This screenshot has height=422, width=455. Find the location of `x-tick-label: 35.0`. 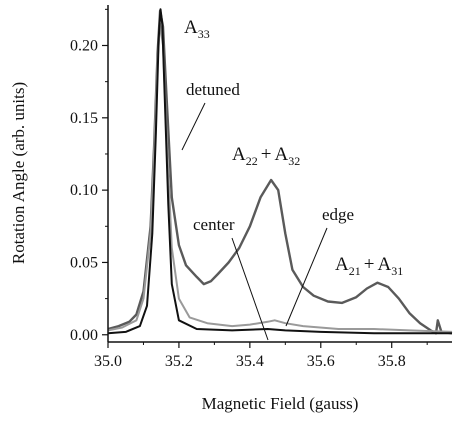

x-tick-label: 35.0 is located at coordinates (108, 361).